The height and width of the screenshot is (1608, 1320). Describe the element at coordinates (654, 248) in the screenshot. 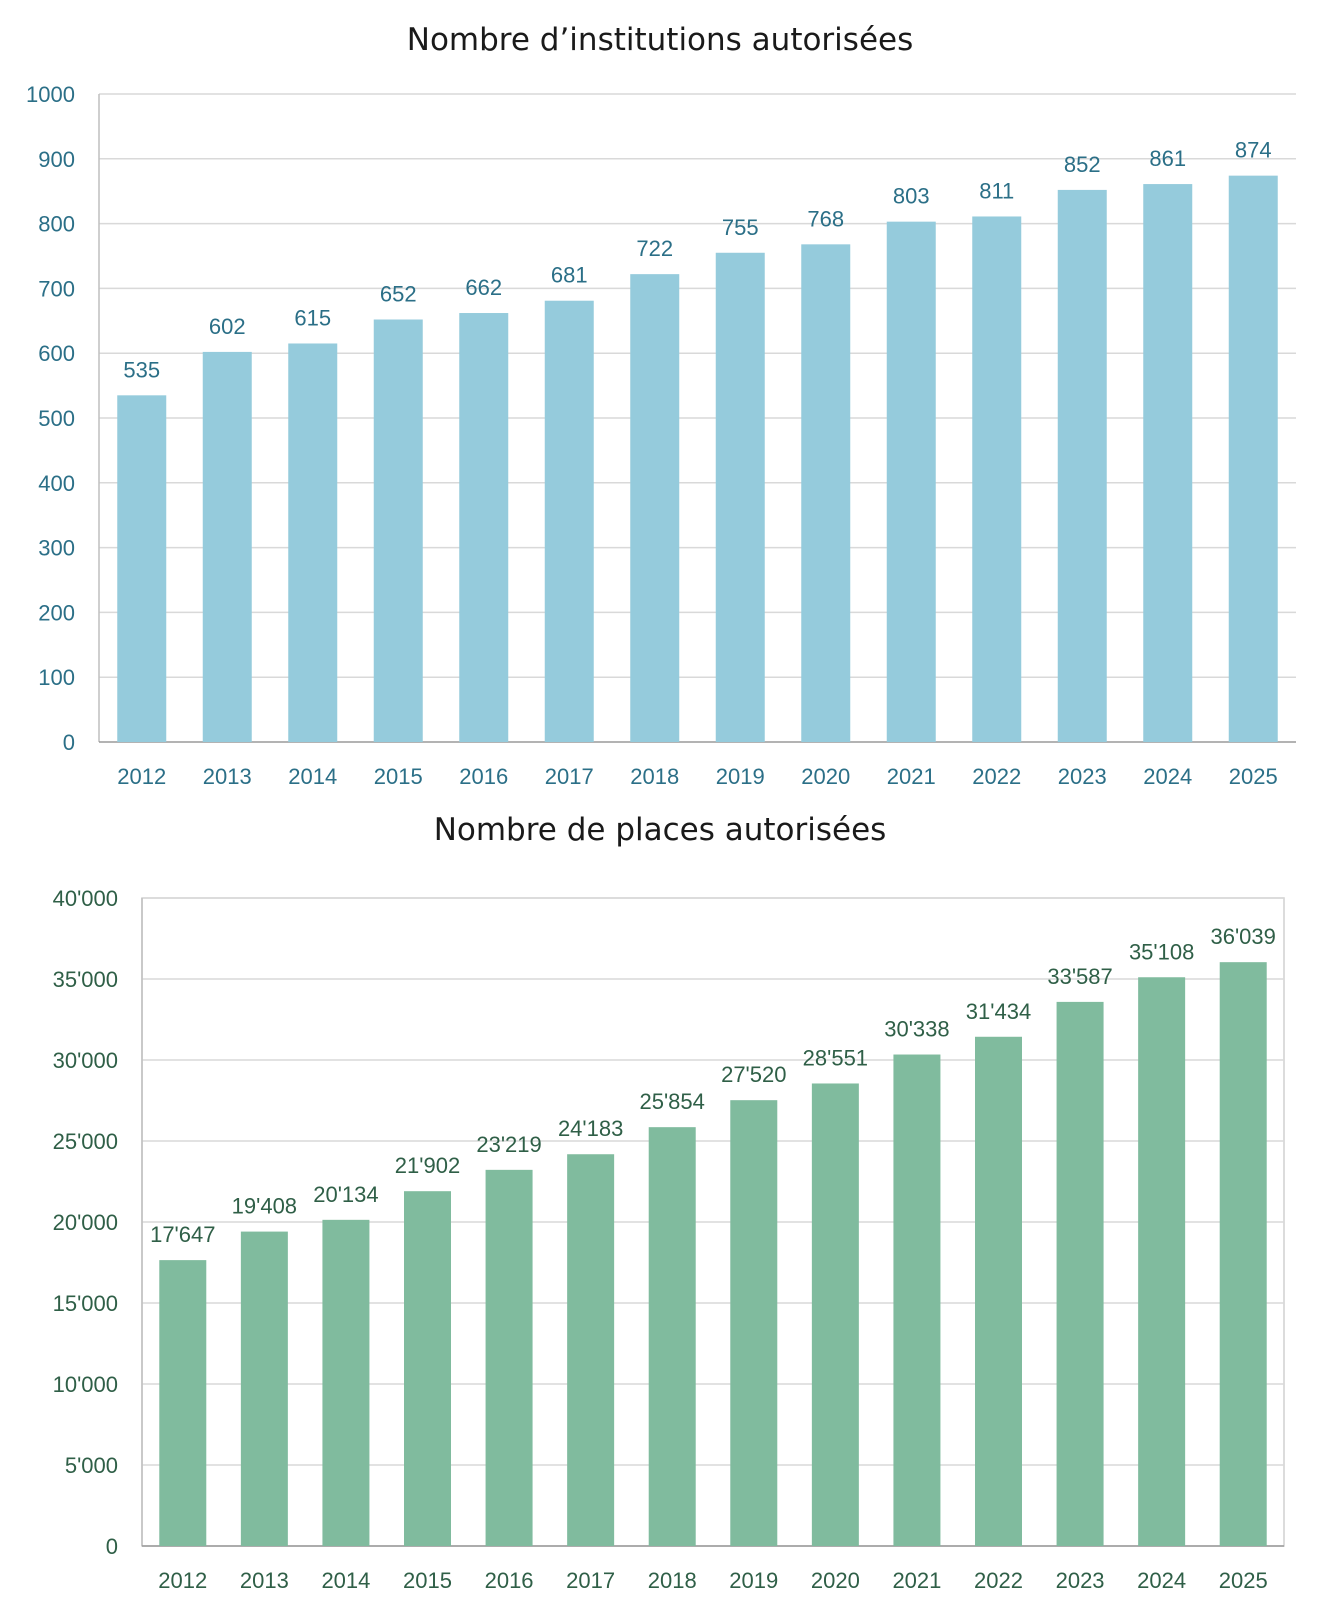

I see `data-label: 722` at that location.